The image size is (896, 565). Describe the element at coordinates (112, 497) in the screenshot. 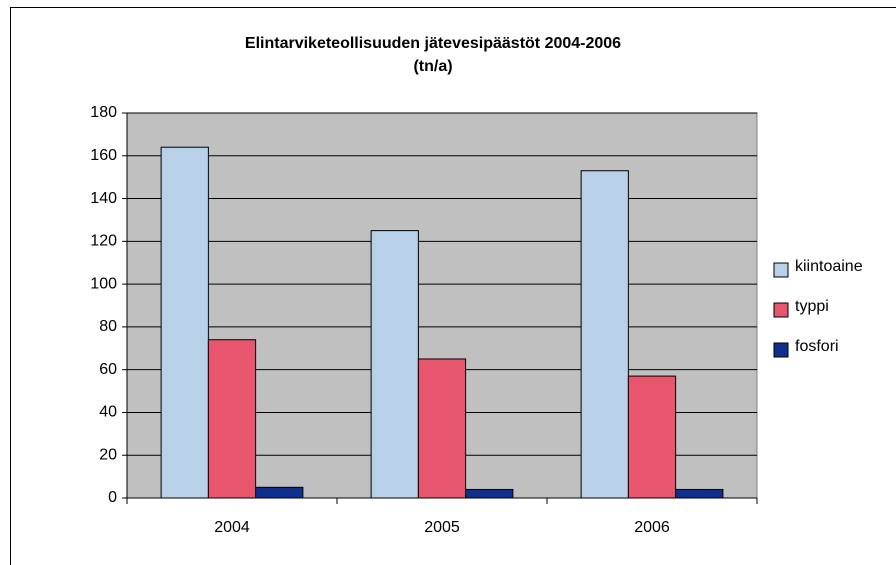

I see `y-tick-label: 0` at that location.